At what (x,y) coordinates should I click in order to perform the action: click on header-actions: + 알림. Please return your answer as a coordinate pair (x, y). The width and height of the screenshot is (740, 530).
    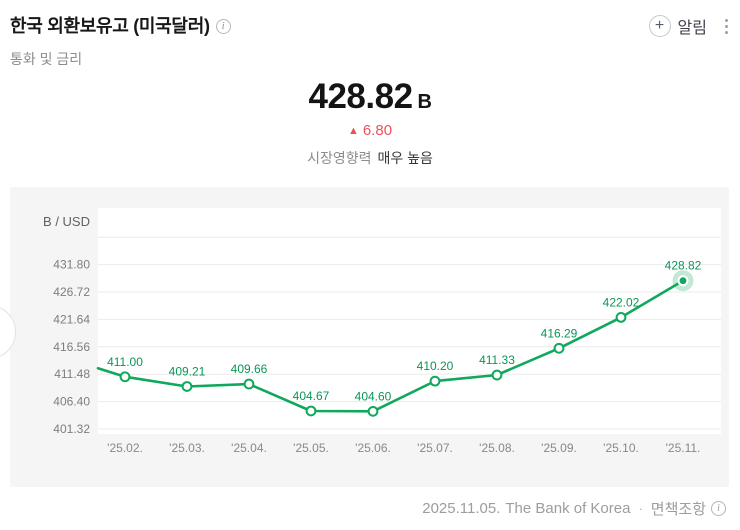
    Looking at the image, I should click on (690, 26).